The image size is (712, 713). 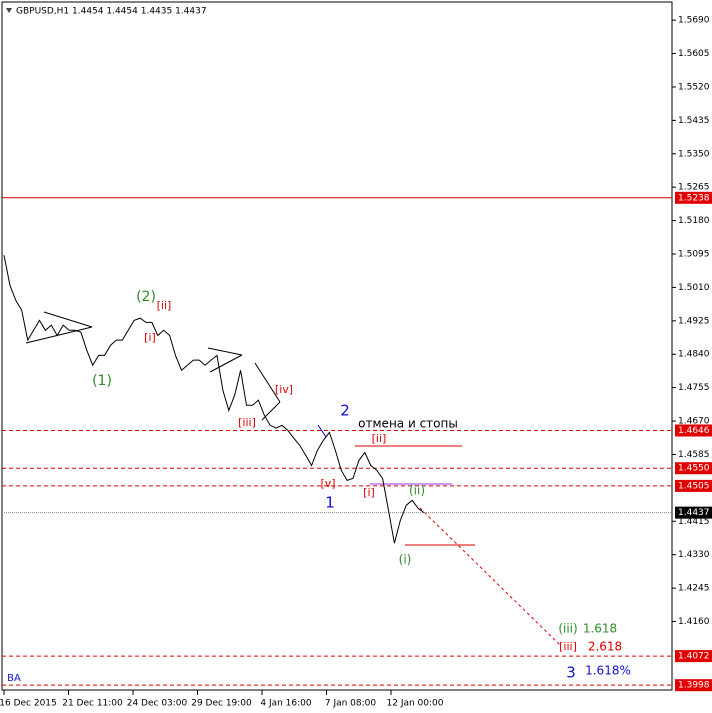 What do you see at coordinates (694, 121) in the screenshot?
I see `y-tick-label: 1.5435` at bounding box center [694, 121].